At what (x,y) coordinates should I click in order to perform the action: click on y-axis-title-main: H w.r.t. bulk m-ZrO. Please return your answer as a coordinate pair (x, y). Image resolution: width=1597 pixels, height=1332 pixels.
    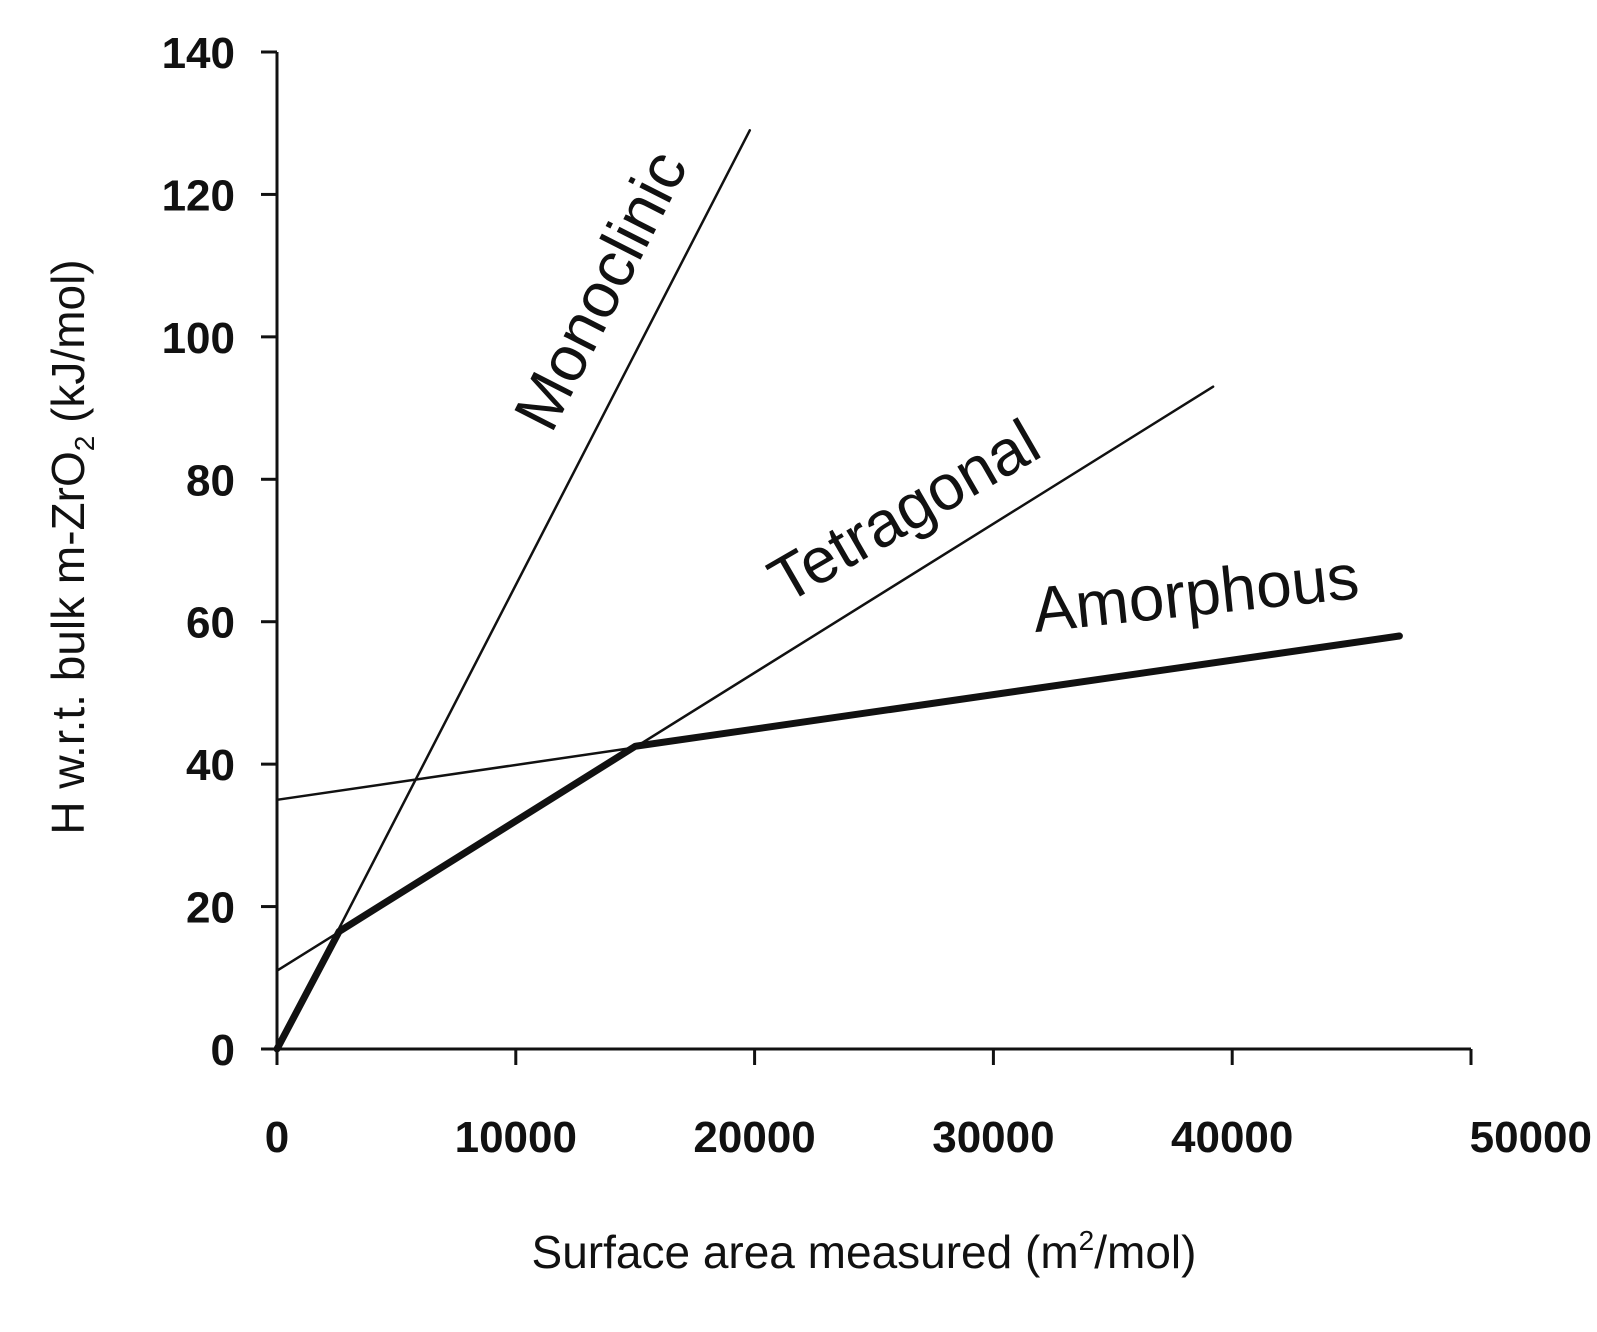
    Looking at the image, I should click on (68, 642).